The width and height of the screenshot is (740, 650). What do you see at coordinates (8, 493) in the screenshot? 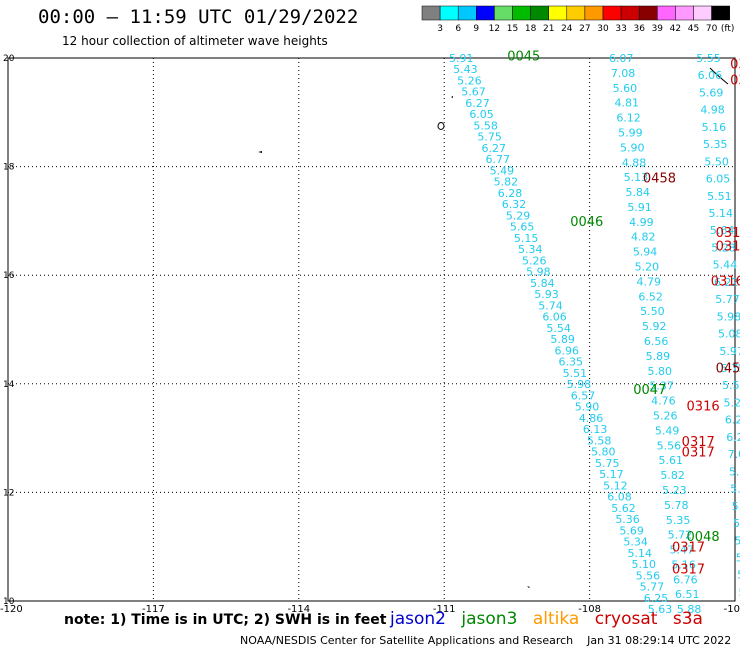
I see `latitude-tick-label: 12` at bounding box center [8, 493].